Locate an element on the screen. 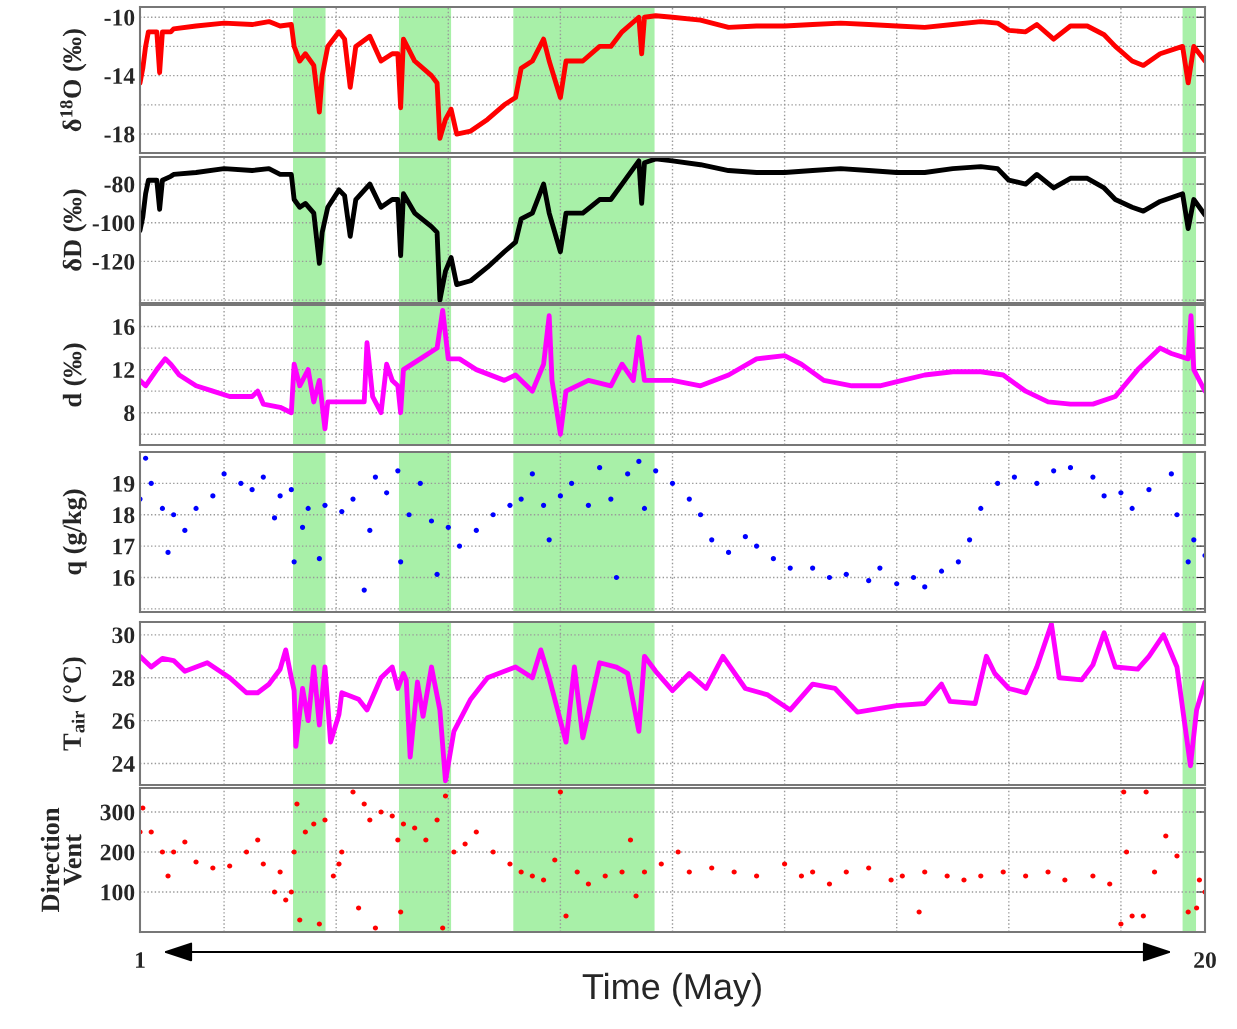 This screenshot has height=1029, width=1237. y-tick-label: -10 is located at coordinates (119, 17).